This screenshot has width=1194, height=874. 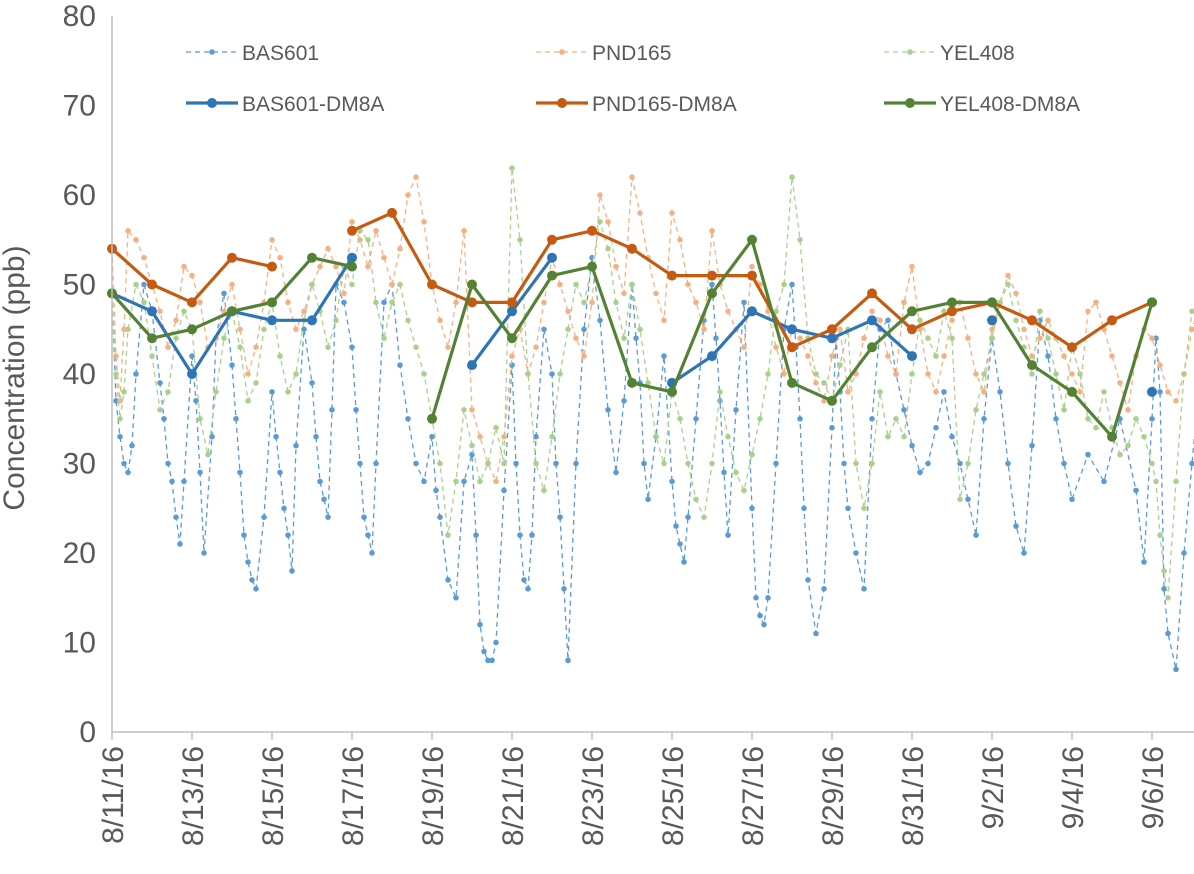 I want to click on x-tick-label: 8/23/16, so click(x=593, y=796).